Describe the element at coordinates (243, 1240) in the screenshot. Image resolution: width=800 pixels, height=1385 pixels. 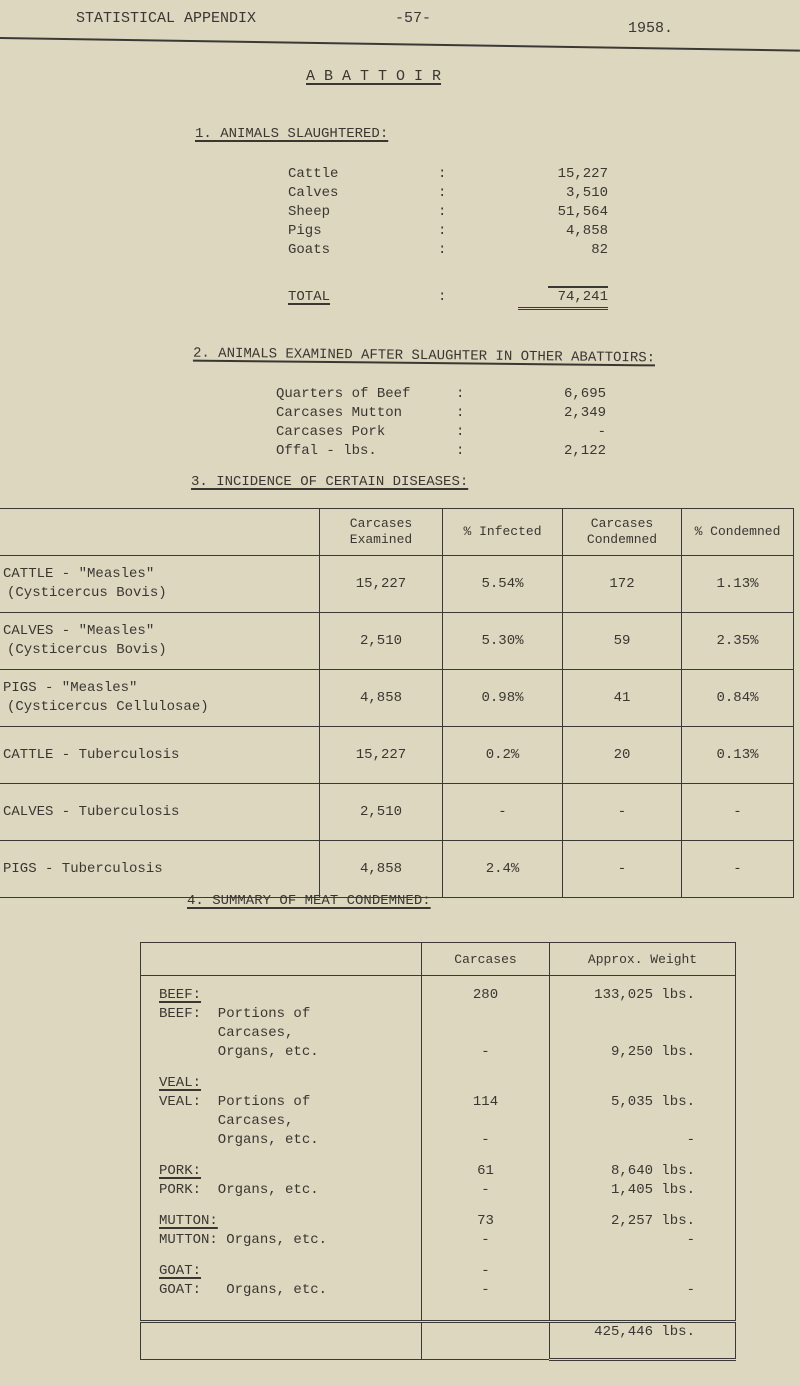
I see `item-label: MUTTON: Organs, etc.` at that location.